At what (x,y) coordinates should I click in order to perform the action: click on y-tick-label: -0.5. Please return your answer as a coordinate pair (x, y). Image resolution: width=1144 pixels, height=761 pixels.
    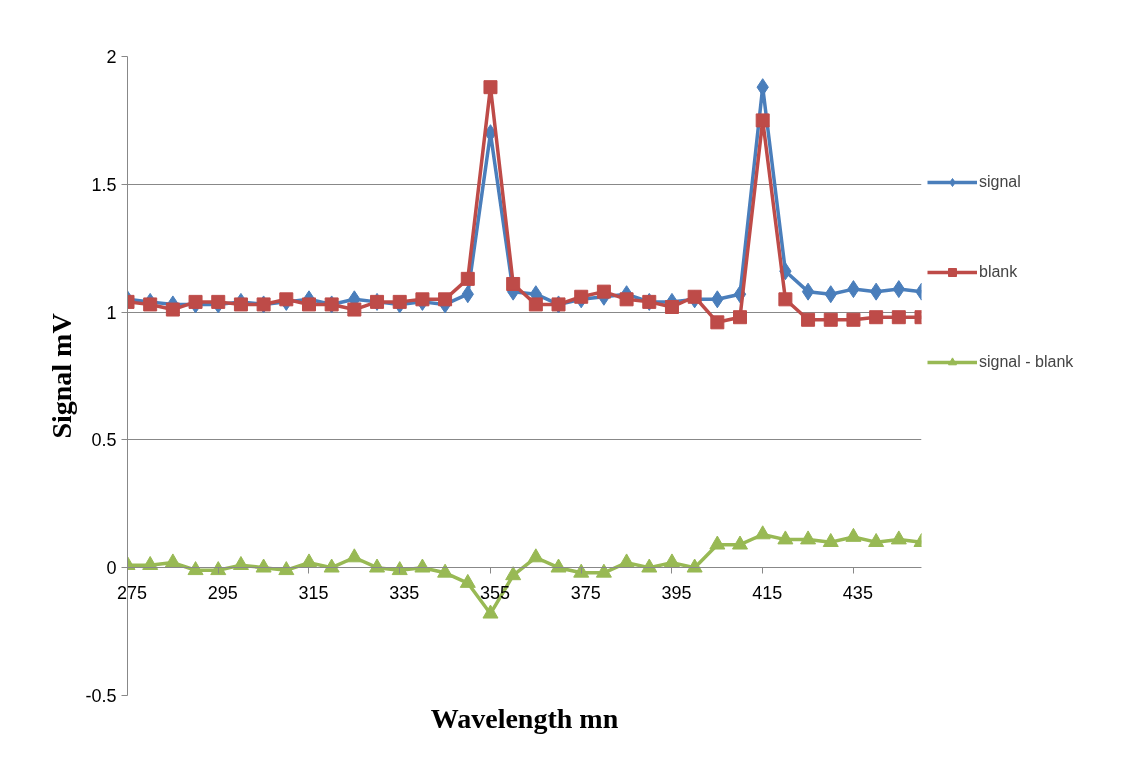
    Looking at the image, I should click on (101, 696).